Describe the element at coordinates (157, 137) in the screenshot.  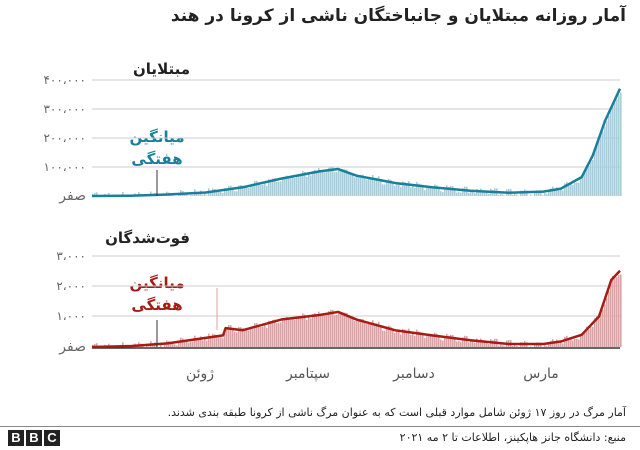
I see `cases-average-label-line1: میانگین` at that location.